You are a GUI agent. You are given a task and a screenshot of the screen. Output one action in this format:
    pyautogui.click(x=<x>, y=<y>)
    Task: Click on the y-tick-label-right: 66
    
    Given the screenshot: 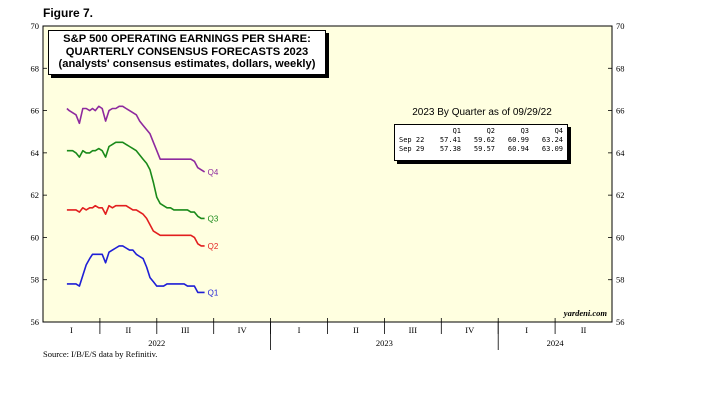 What is the action you would take?
    pyautogui.click(x=620, y=111)
    